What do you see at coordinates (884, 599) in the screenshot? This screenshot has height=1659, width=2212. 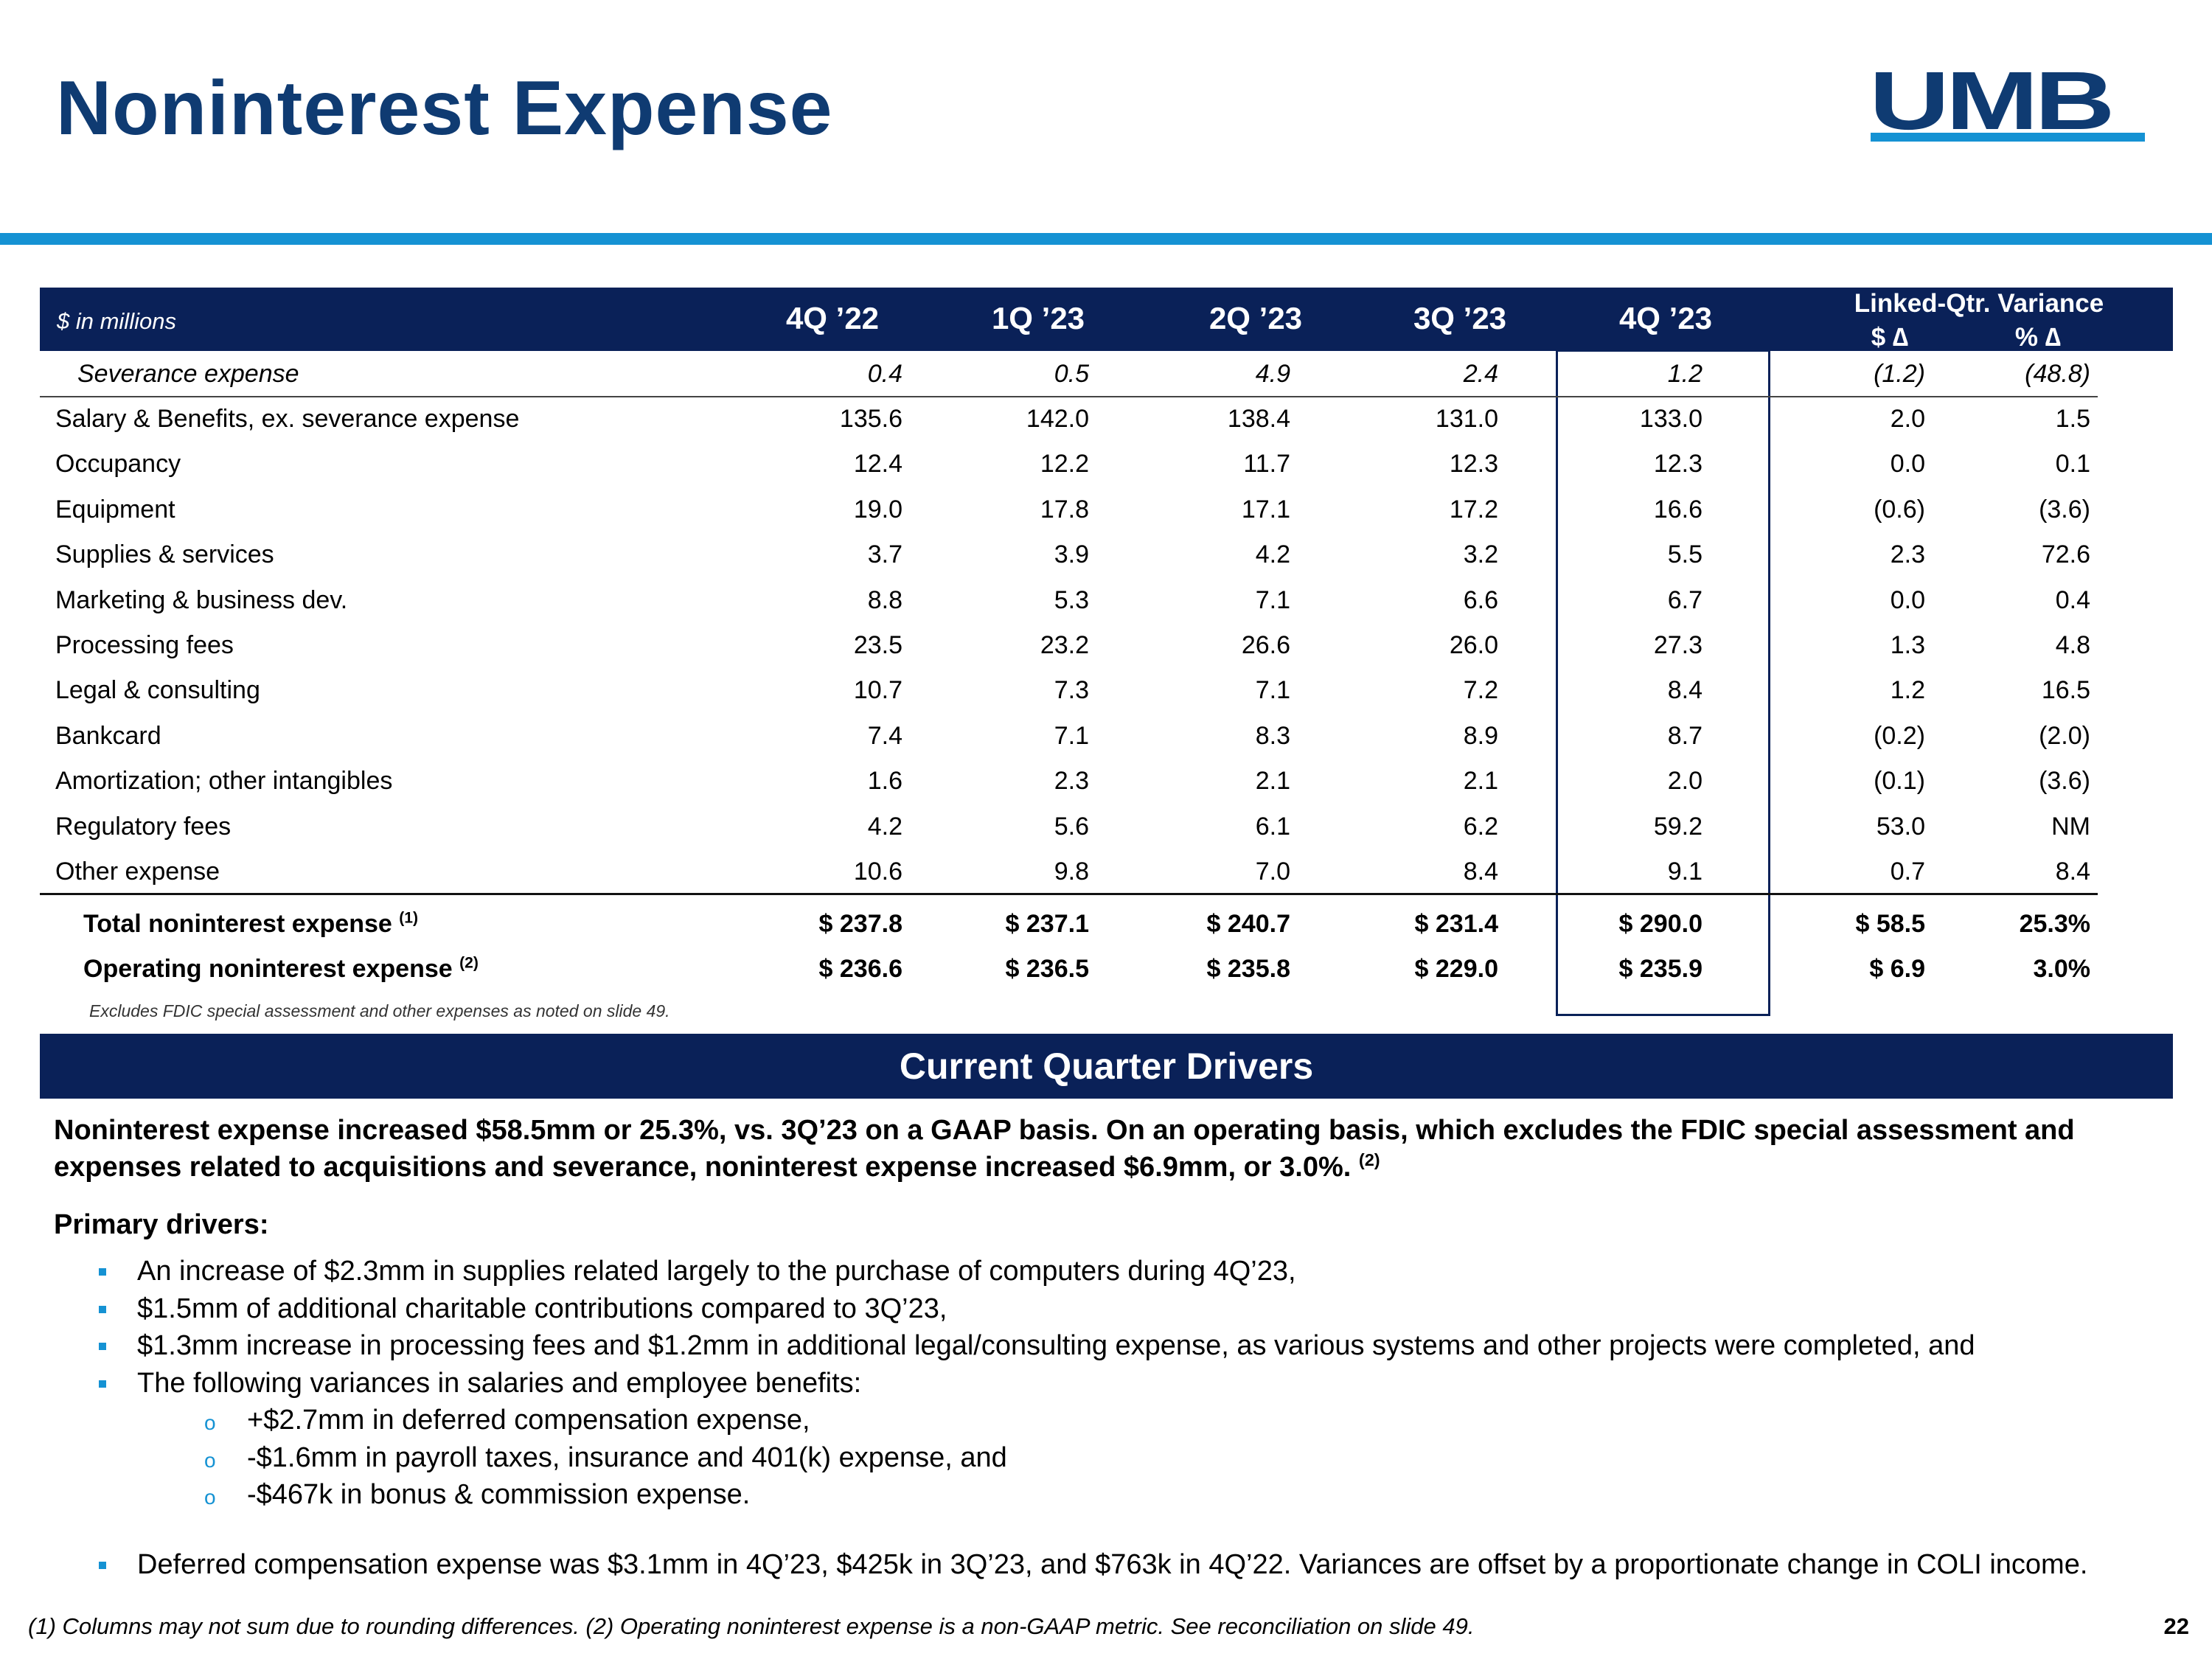 I see `cell: 8.8` at bounding box center [884, 599].